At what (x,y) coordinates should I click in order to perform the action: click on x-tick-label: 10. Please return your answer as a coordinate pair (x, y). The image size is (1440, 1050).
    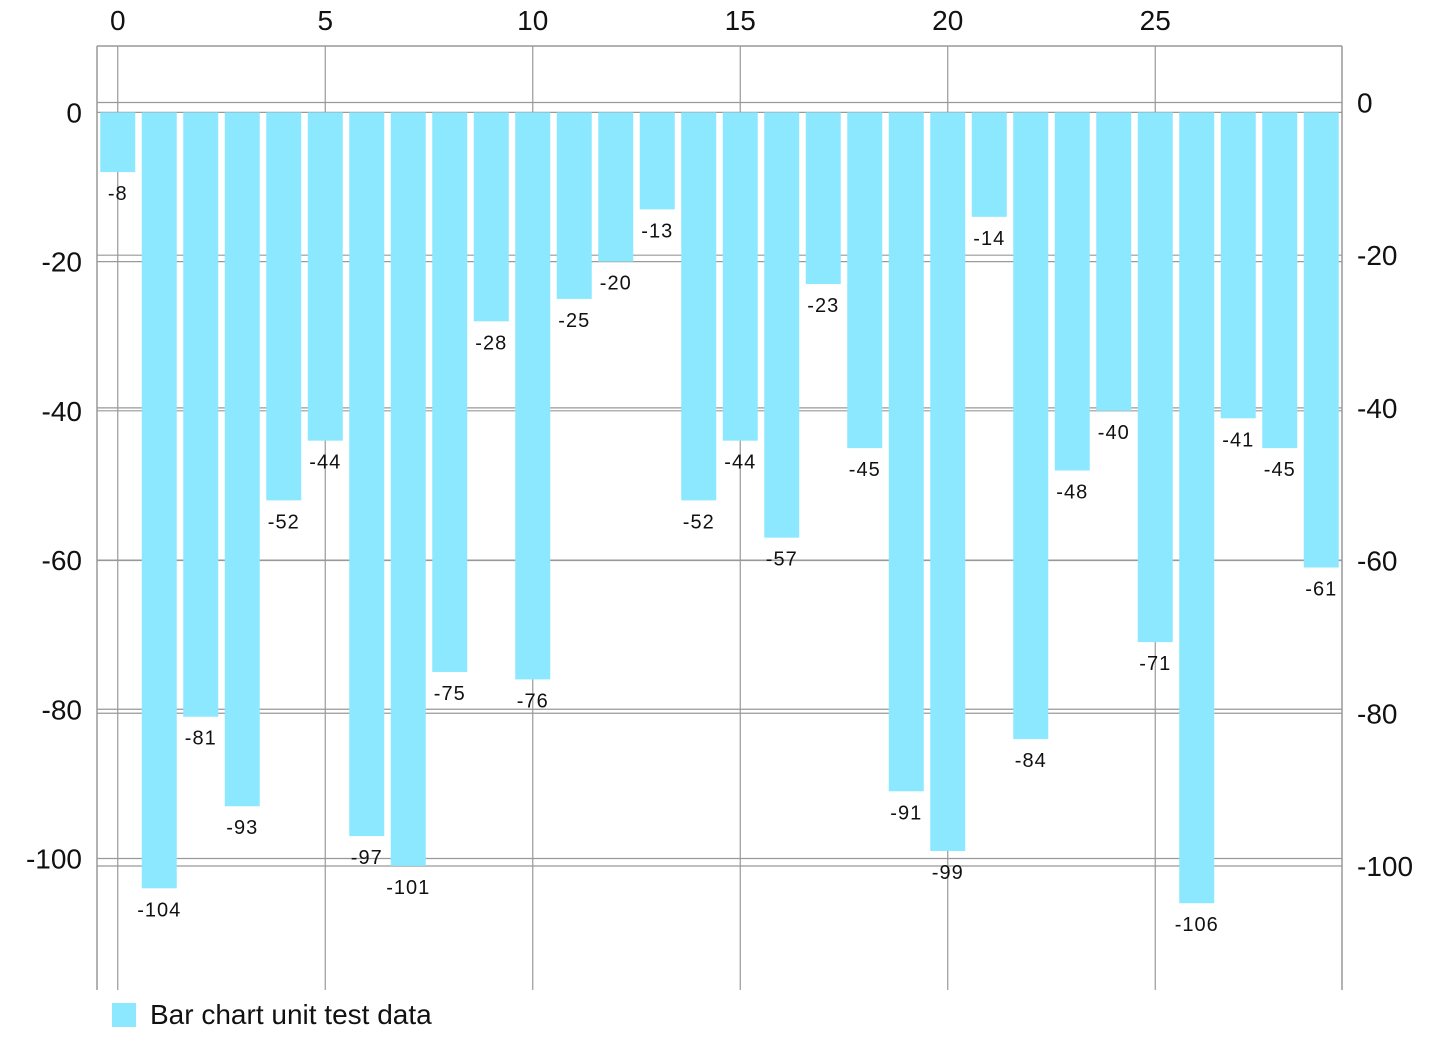
    Looking at the image, I should click on (532, 20).